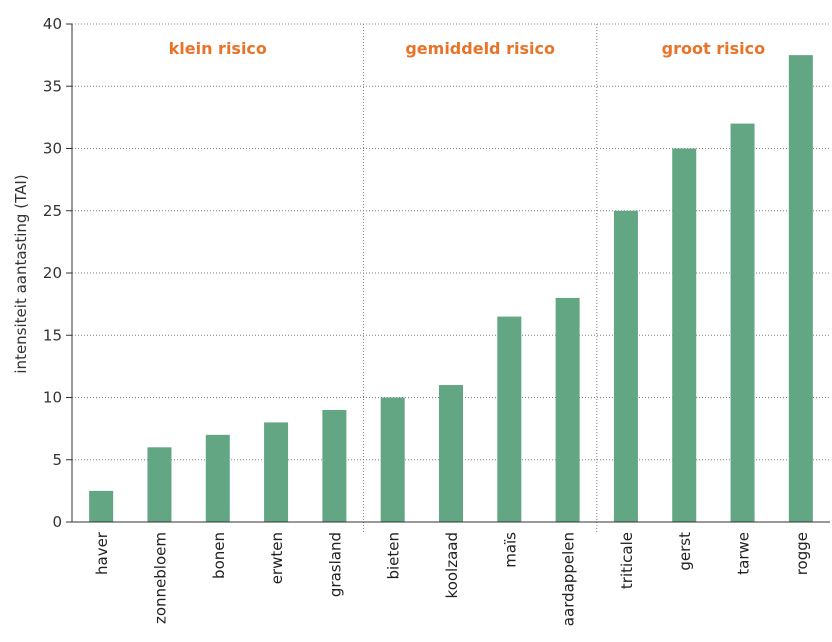  Describe the element at coordinates (52, 24) in the screenshot. I see `y-tick-label: 40` at that location.